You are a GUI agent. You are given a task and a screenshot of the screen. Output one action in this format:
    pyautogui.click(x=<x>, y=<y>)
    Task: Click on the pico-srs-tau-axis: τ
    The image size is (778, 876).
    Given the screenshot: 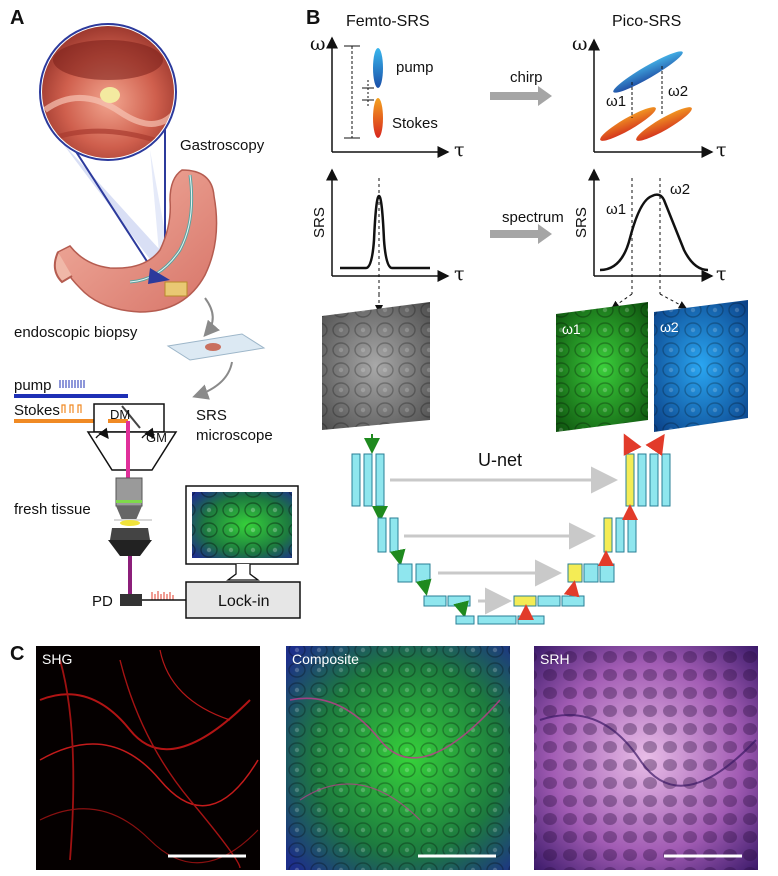 What is the action you would take?
    pyautogui.click(x=721, y=274)
    